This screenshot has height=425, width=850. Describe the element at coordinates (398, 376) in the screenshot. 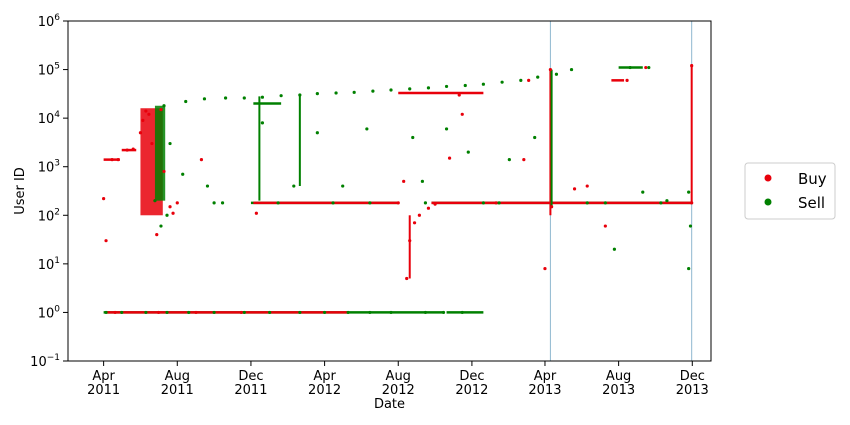

I see `x-tick-label-month-5: Aug` at that location.